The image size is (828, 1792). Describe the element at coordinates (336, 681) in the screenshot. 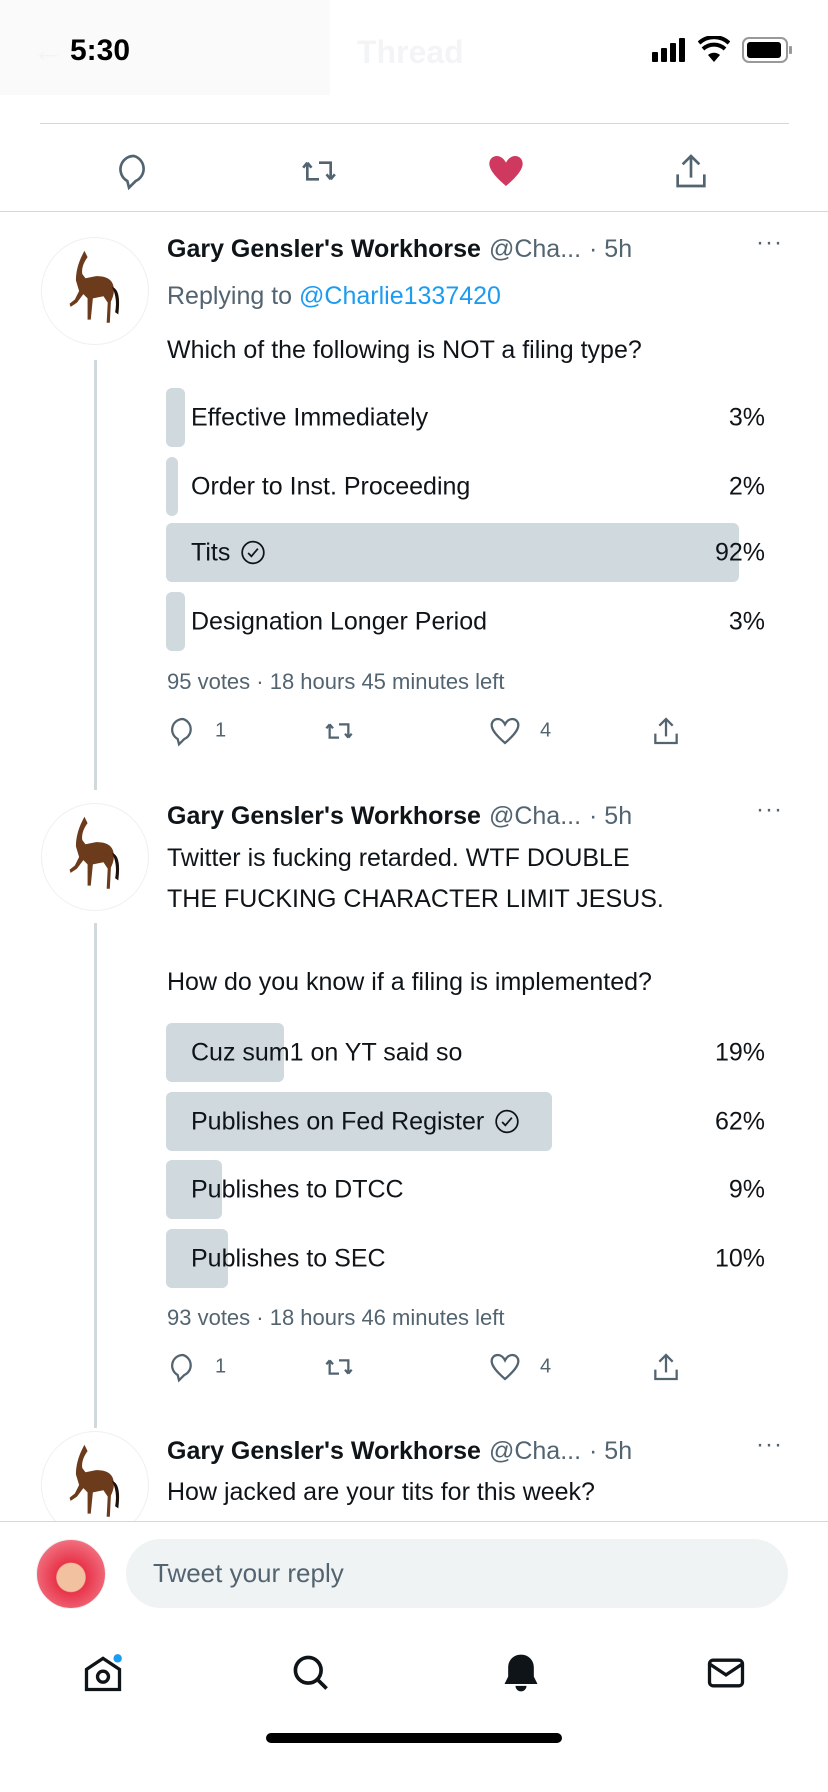

I see `poll-meta: 95 votes · 18 hours 45 minutes left` at that location.